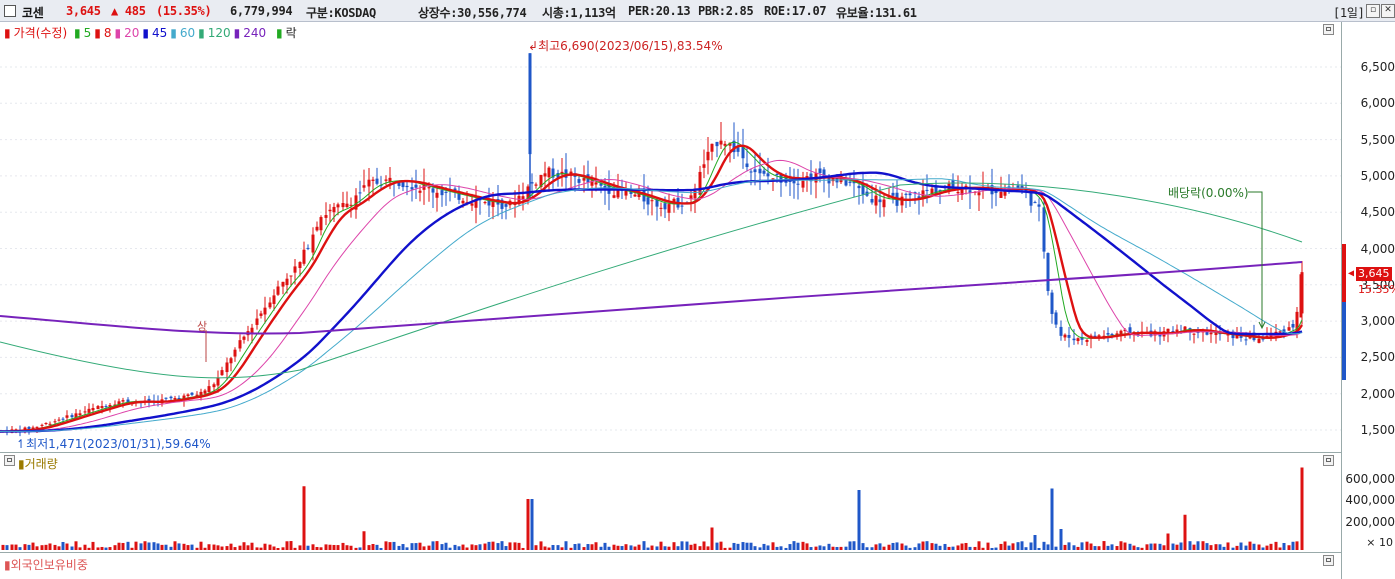  Describe the element at coordinates (219, 33) in the screenshot. I see `ma-legend-label-120: 120` at that location.